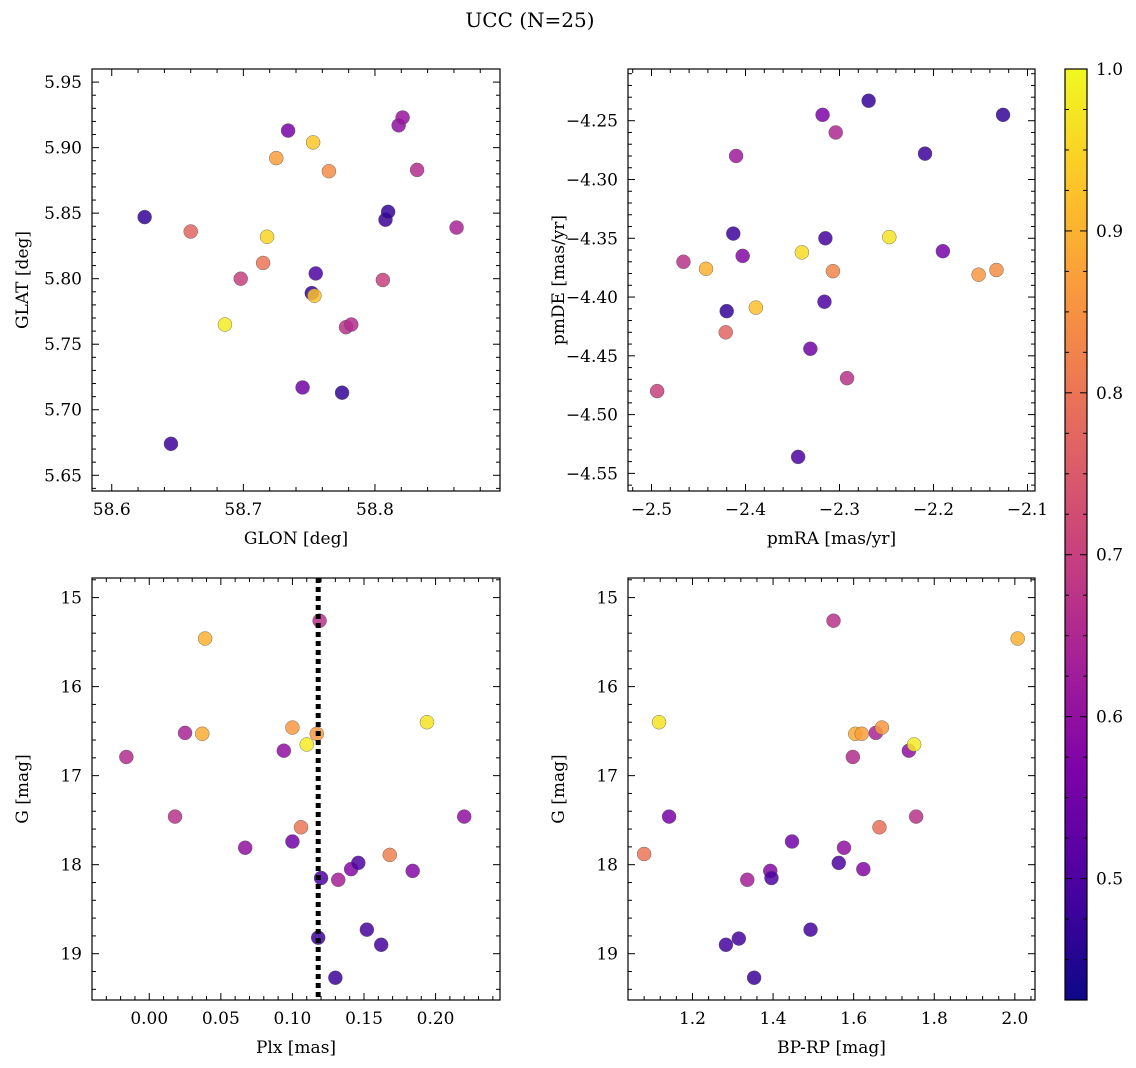  Describe the element at coordinates (1109, 394) in the screenshot. I see `colorbar-tick-label: 0.8` at that location.